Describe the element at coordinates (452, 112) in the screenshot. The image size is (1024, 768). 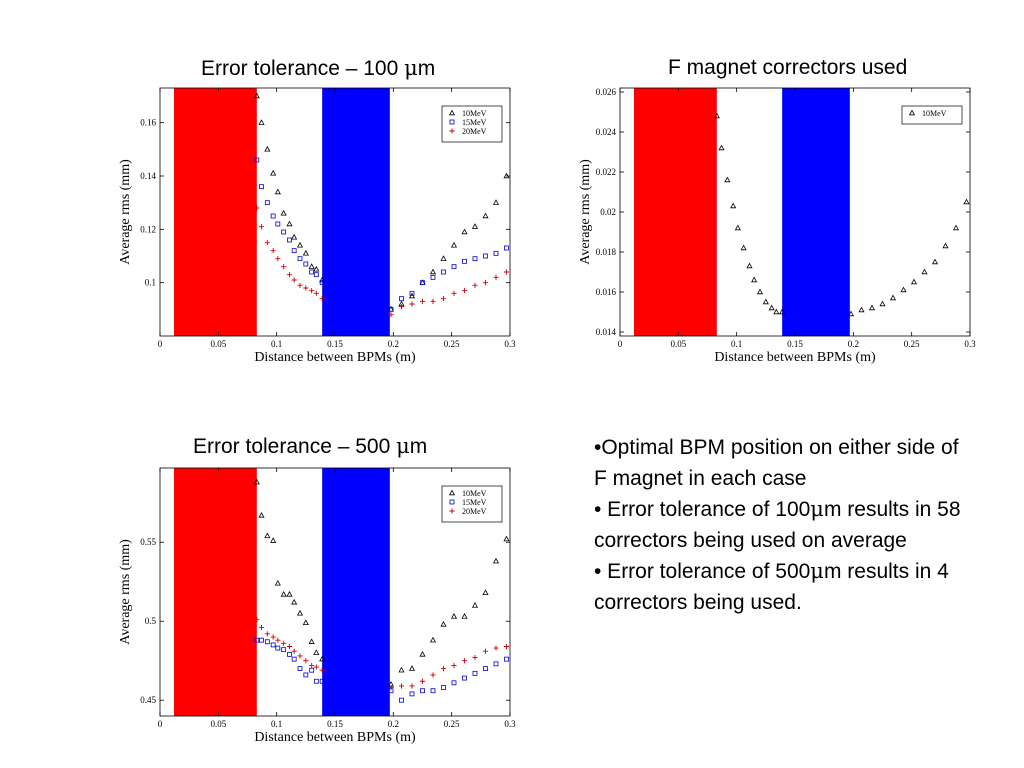
I see `legend-marker-10MeV` at that location.